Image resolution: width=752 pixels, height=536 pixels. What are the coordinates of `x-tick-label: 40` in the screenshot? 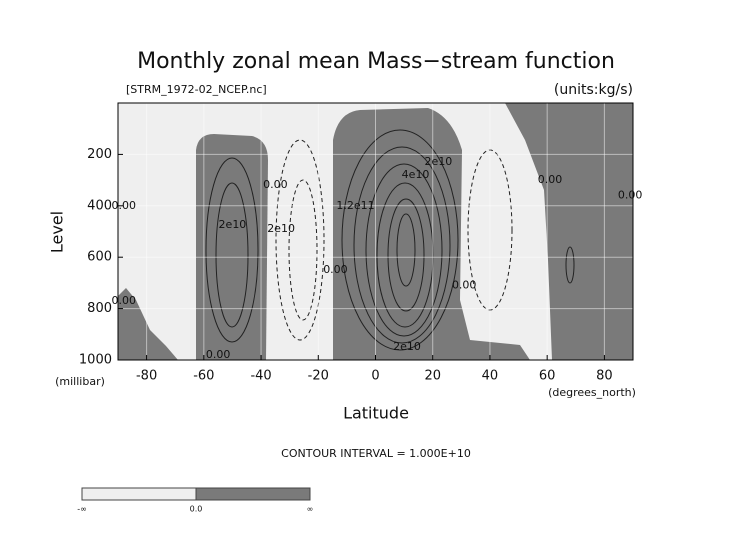 It's located at (490, 376).